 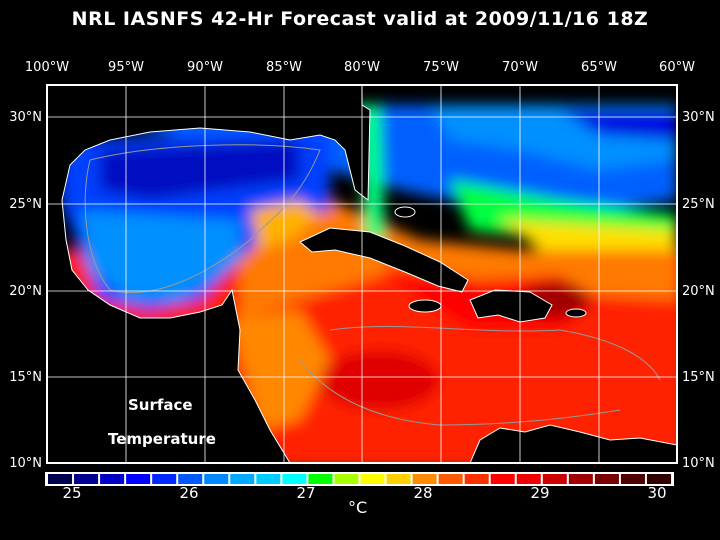 What do you see at coordinates (423, 493) in the screenshot?
I see `colorbar-tick-label: 28` at bounding box center [423, 493].